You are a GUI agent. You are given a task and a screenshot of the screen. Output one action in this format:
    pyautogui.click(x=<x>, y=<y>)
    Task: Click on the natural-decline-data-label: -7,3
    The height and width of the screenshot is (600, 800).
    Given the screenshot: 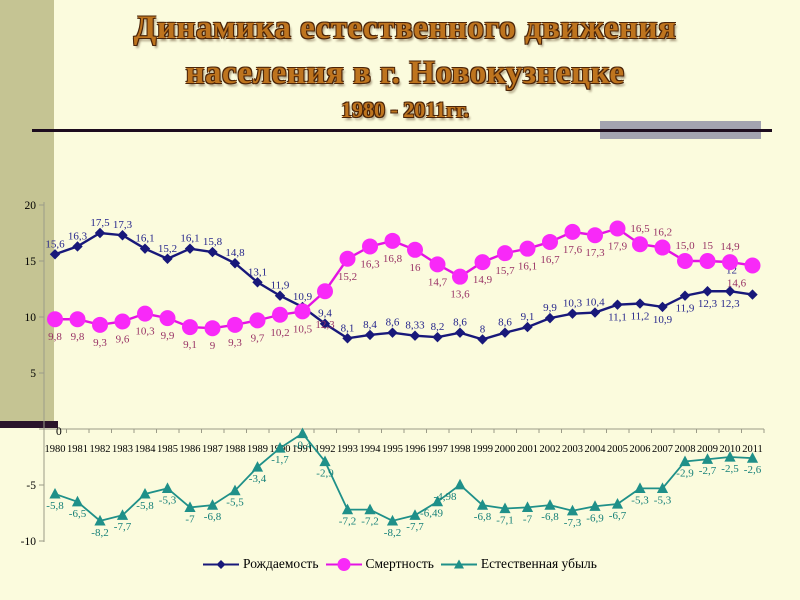 What is the action you would take?
    pyautogui.click(x=573, y=523)
    